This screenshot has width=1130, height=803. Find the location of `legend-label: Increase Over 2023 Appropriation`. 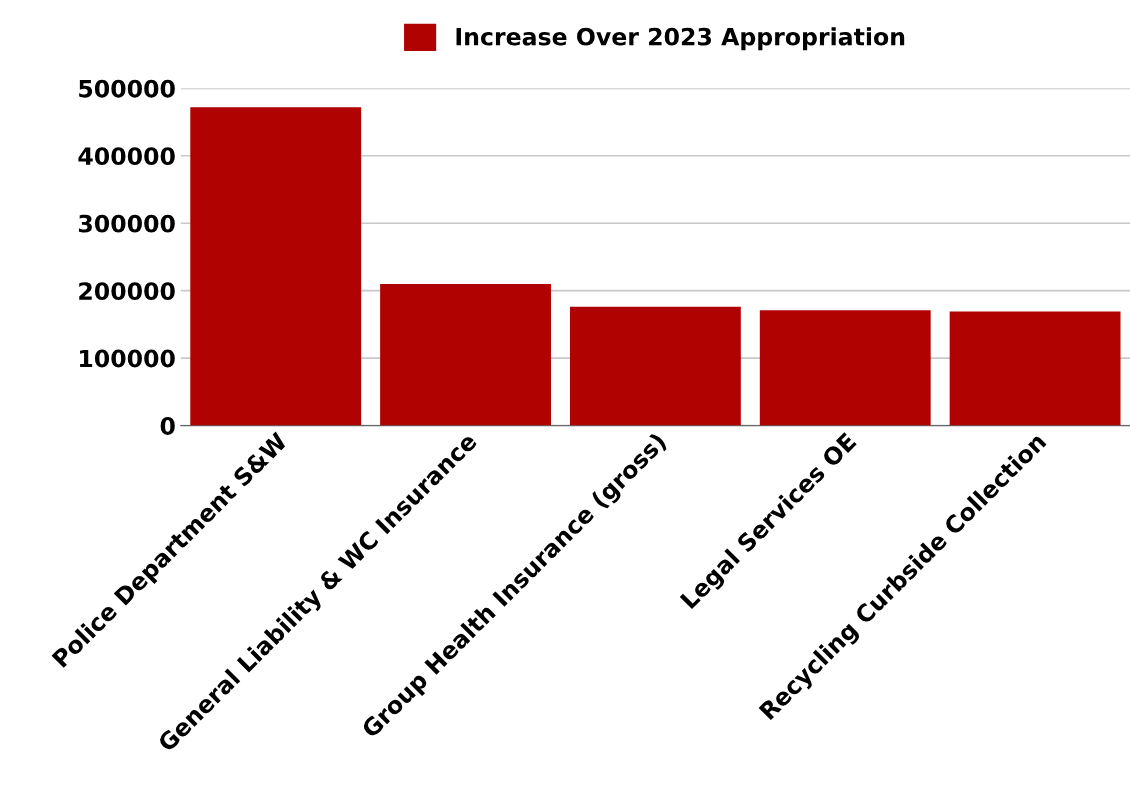

legend-label: Increase Over 2023 Appropriation is located at coordinates (680, 39).